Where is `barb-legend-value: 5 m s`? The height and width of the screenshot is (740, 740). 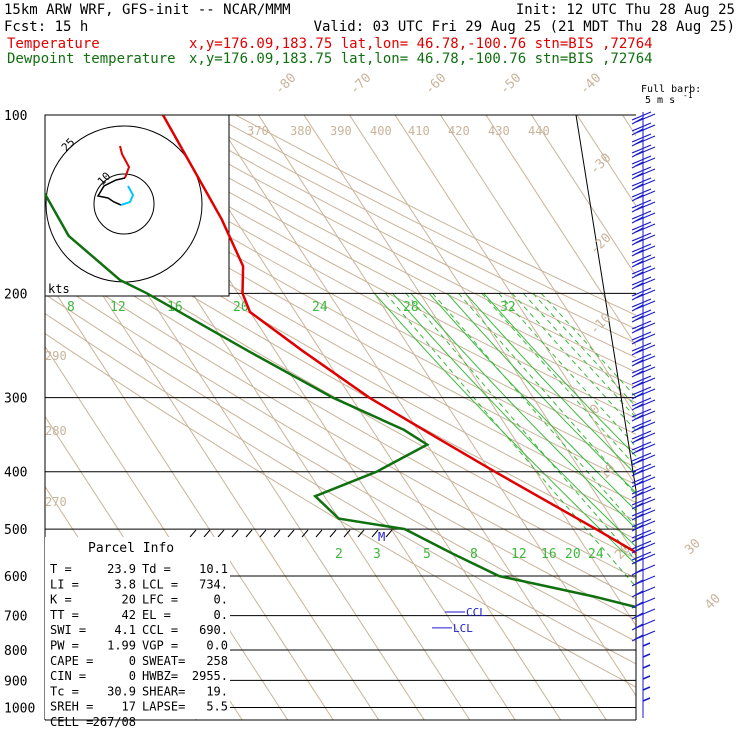 barb-legend-value: 5 m s is located at coordinates (660, 100).